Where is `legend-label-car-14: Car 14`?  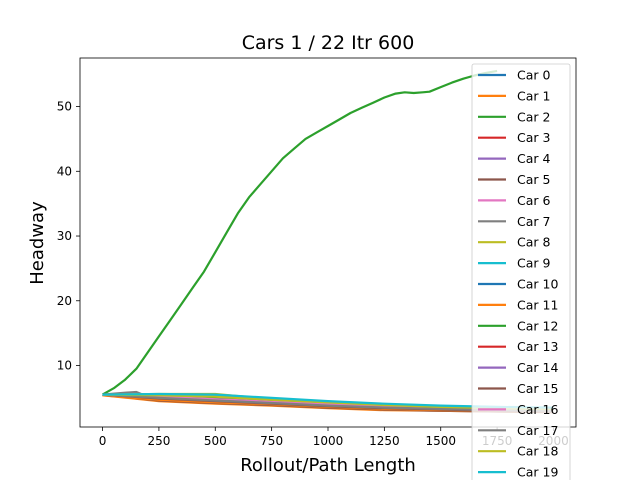 legend-label-car-14: Car 14 is located at coordinates (537, 367).